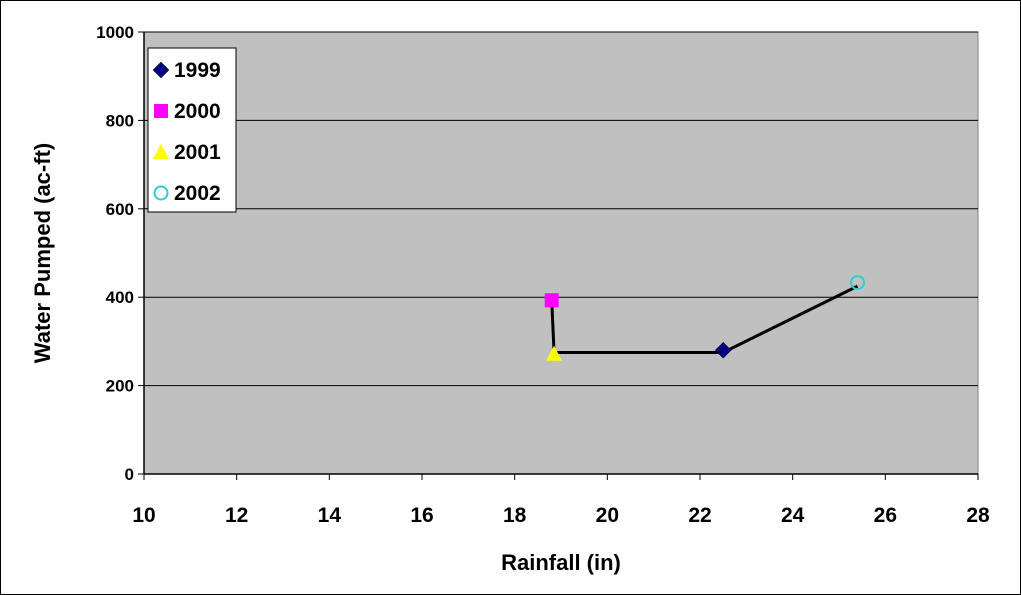  I want to click on x-tick-label: 14, so click(330, 515).